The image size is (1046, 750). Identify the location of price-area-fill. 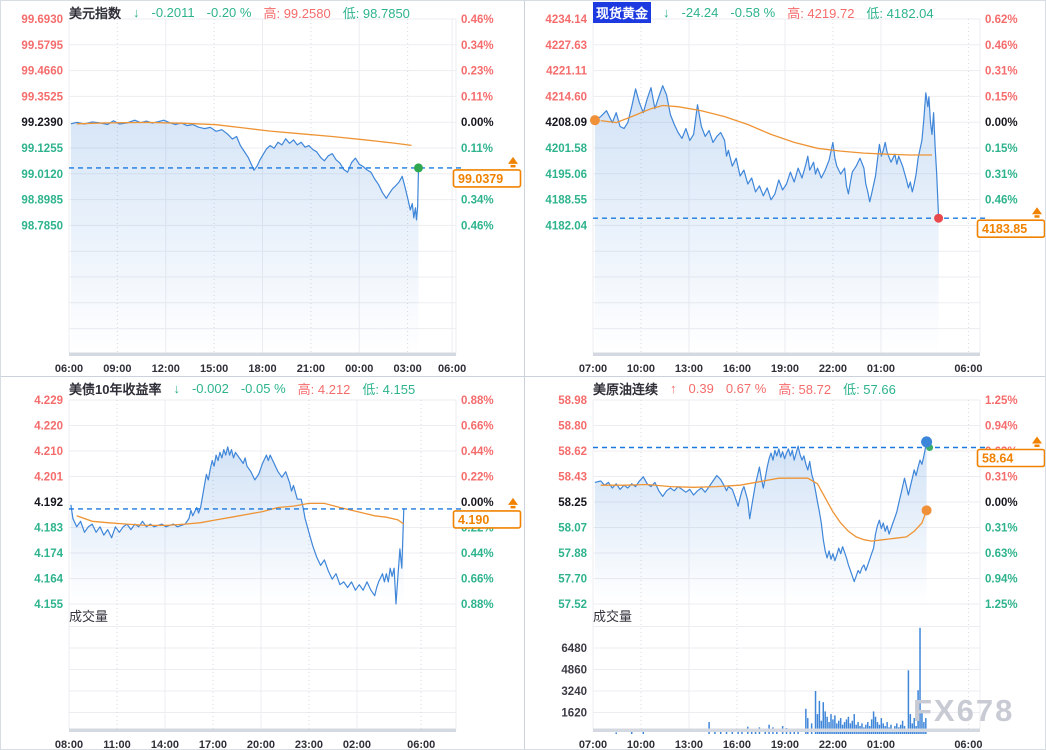
(244, 236).